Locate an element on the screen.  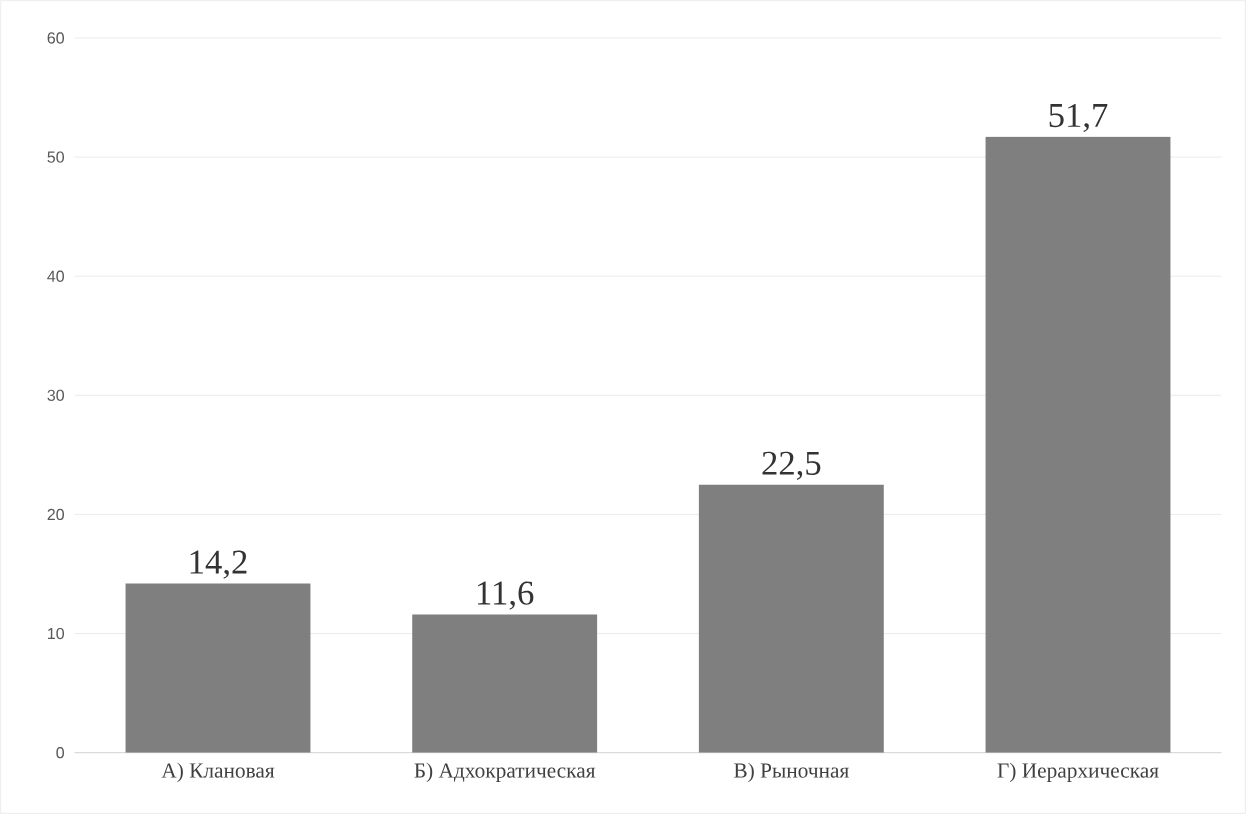
y-tick-label: 0 is located at coordinates (60, 753).